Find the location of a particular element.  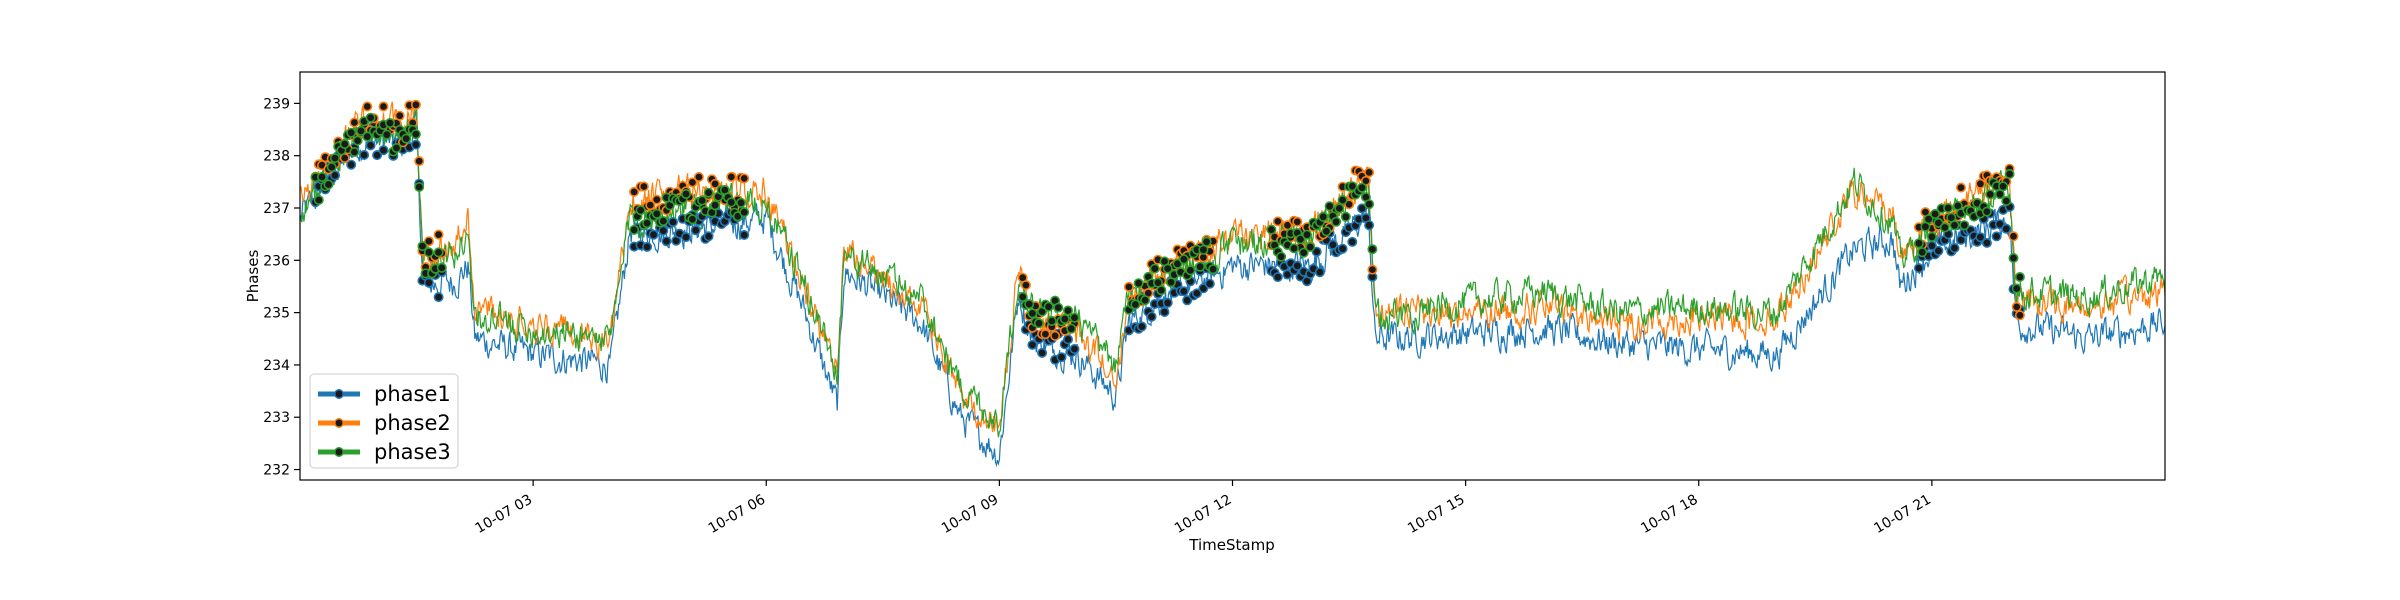

y-tick-label: 233 is located at coordinates (276, 418).